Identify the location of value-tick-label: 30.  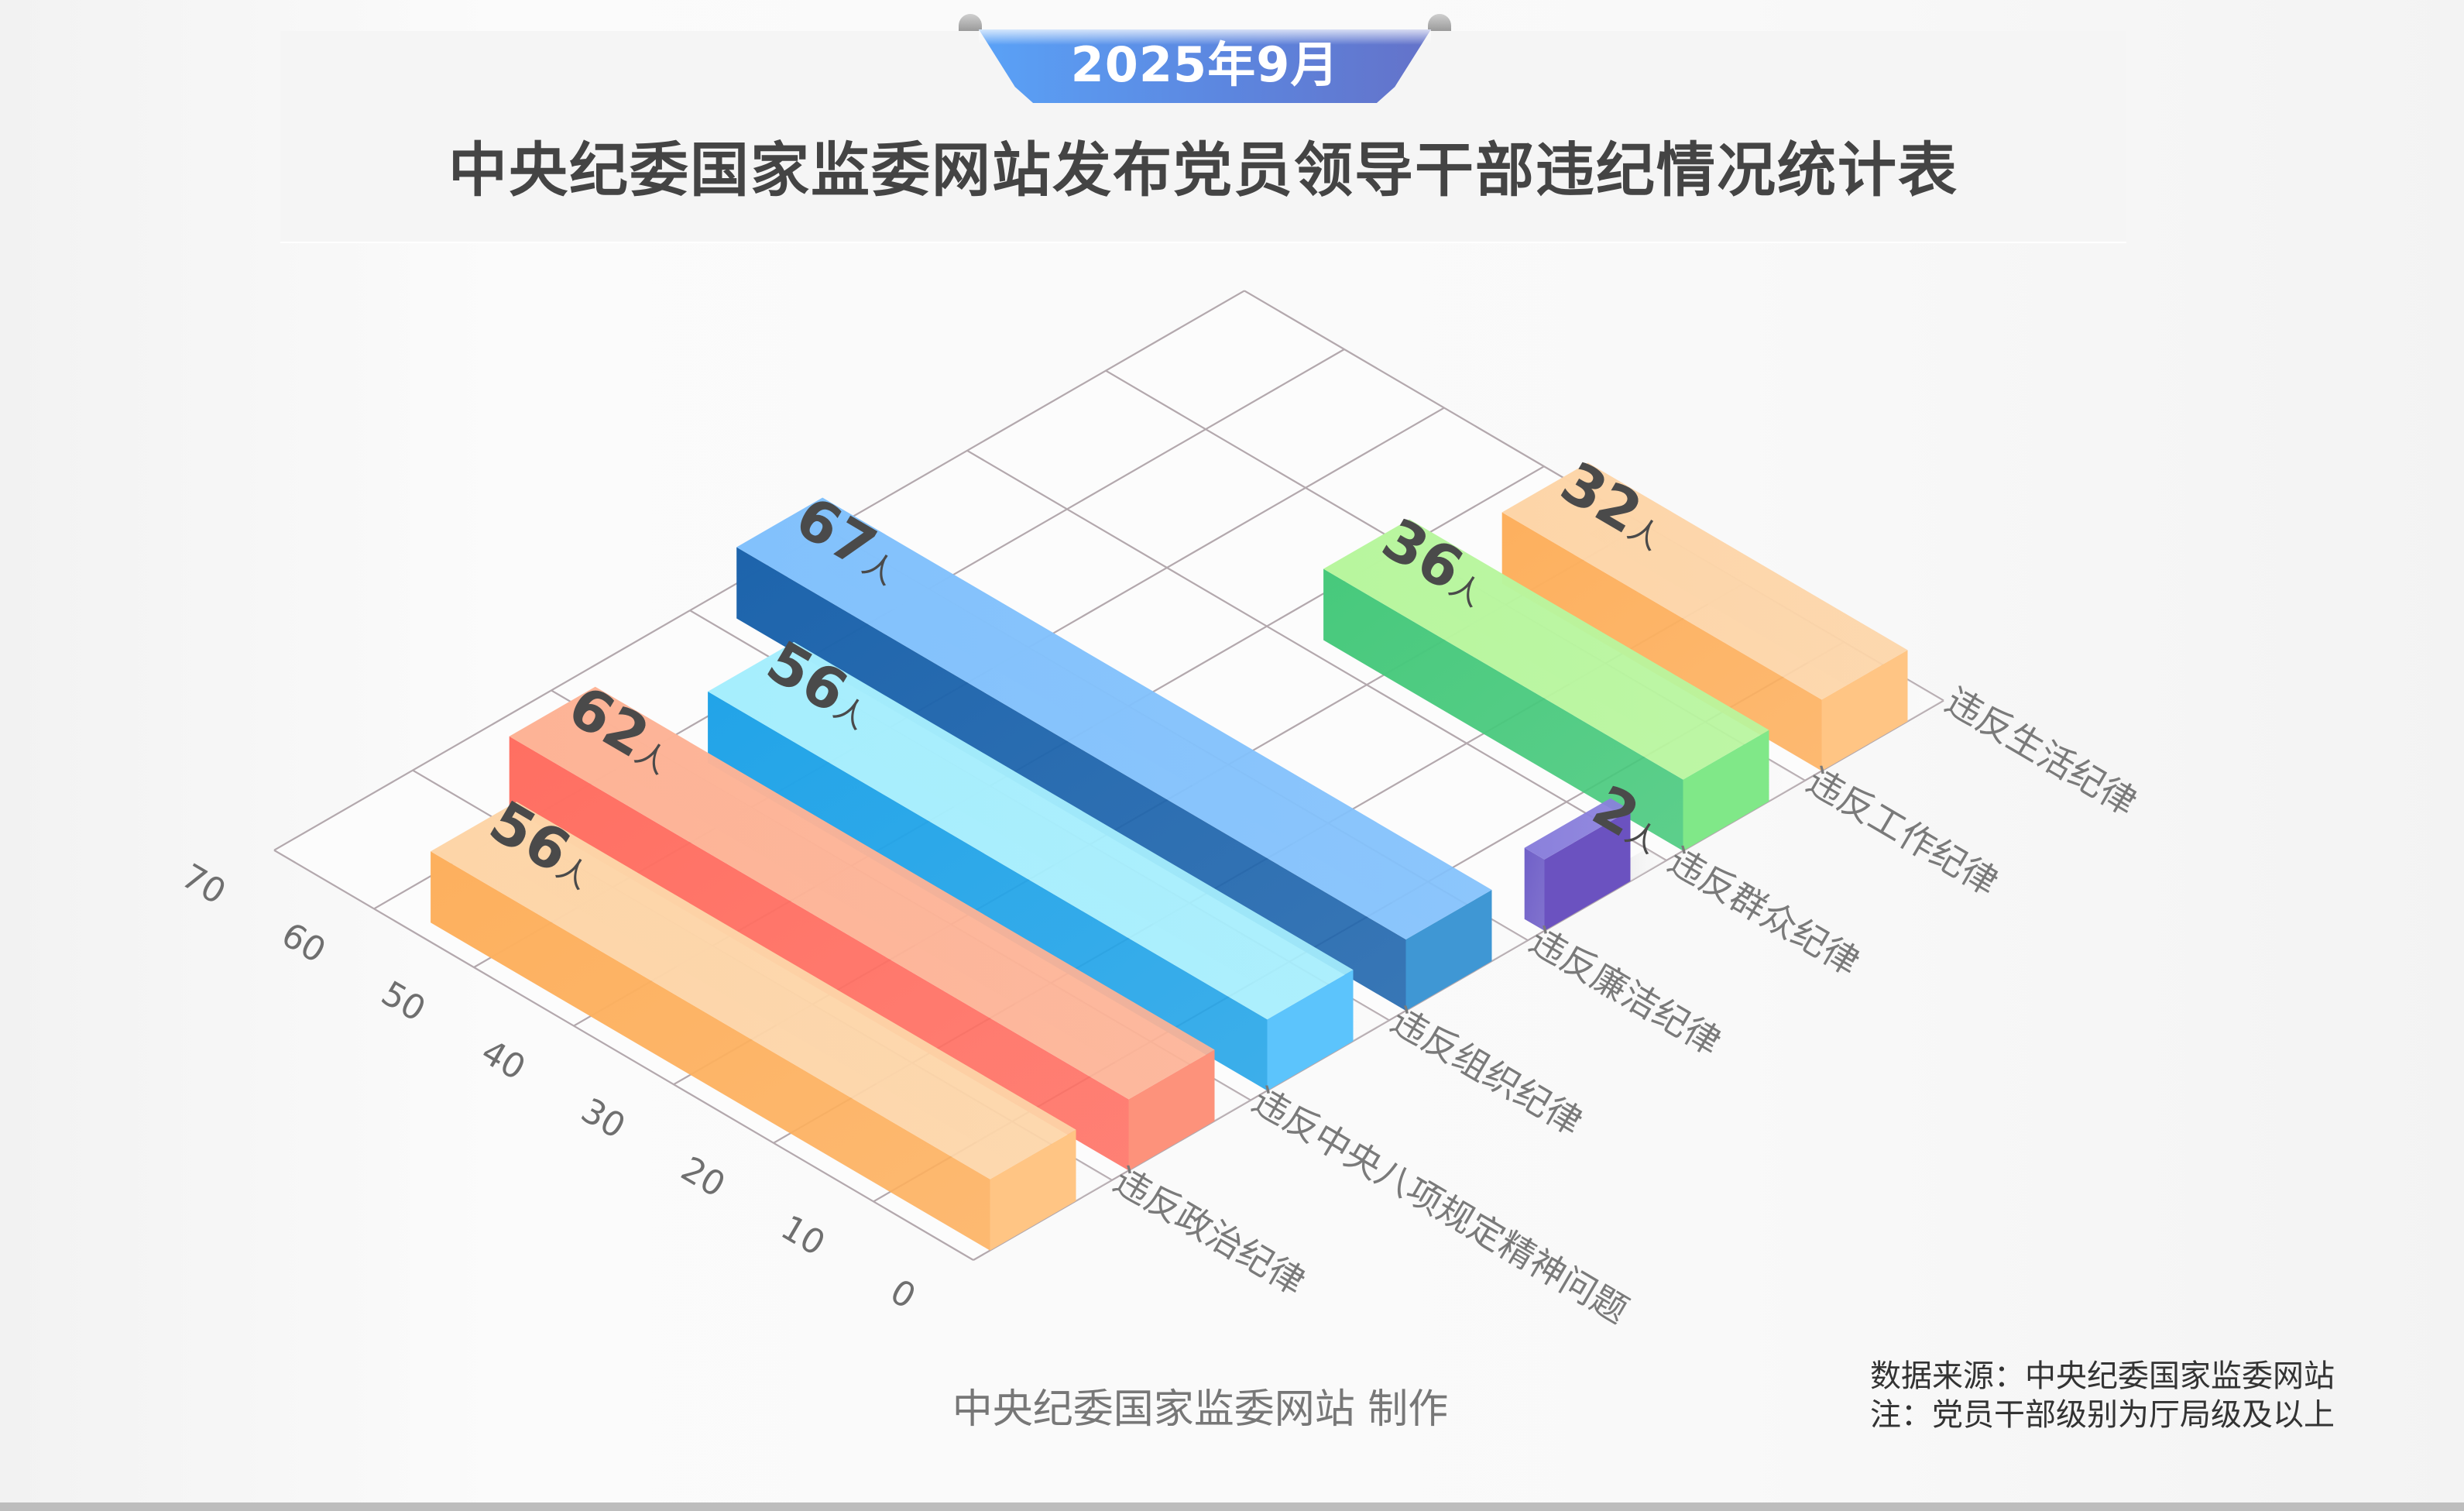
(603, 1118).